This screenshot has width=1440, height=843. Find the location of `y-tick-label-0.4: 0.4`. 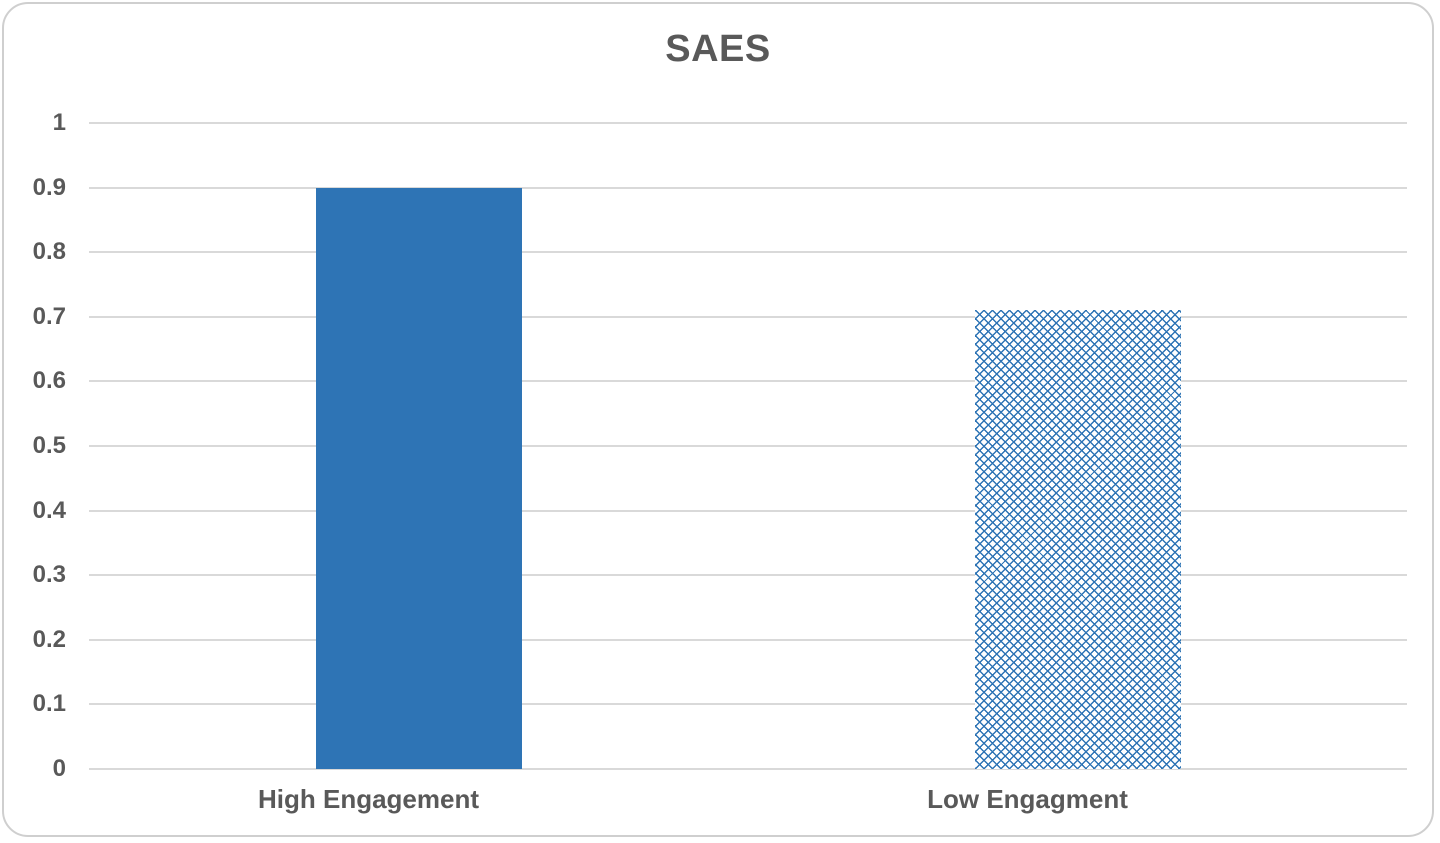

y-tick-label-0.4: 0.4 is located at coordinates (49, 510).